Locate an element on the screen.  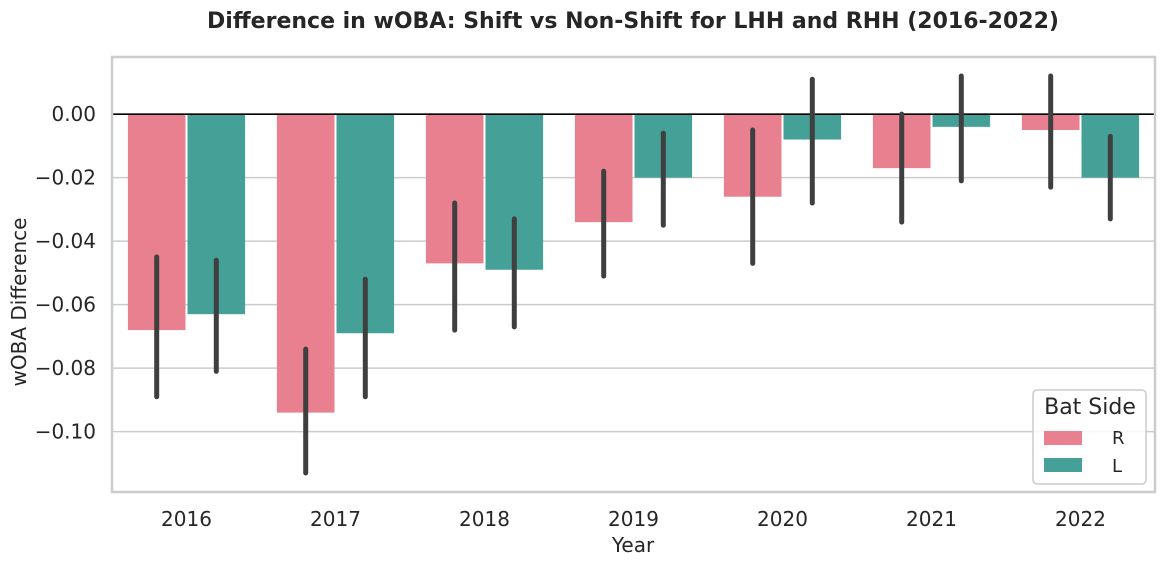
x-tick-label-2016: 2016 is located at coordinates (186, 519).